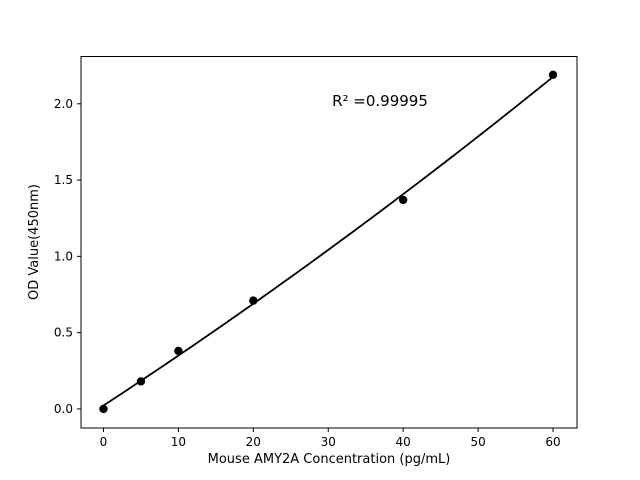 Image resolution: width=640 pixels, height=480 pixels. I want to click on x-tick-label: 20, so click(253, 442).